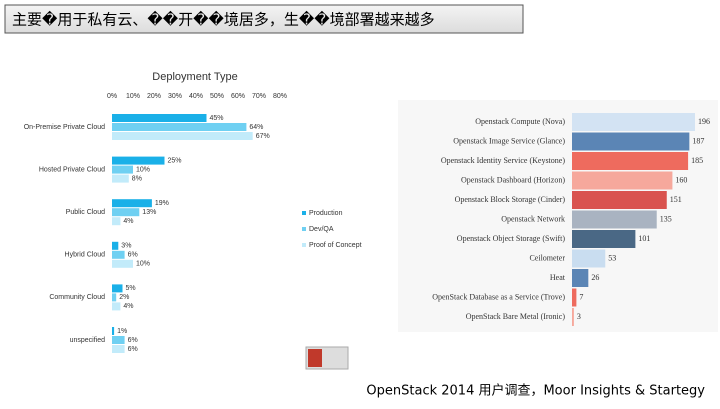 Image resolution: width=720 pixels, height=409 pixels. What do you see at coordinates (315, 358) in the screenshot?
I see `logo-mark` at bounding box center [315, 358].